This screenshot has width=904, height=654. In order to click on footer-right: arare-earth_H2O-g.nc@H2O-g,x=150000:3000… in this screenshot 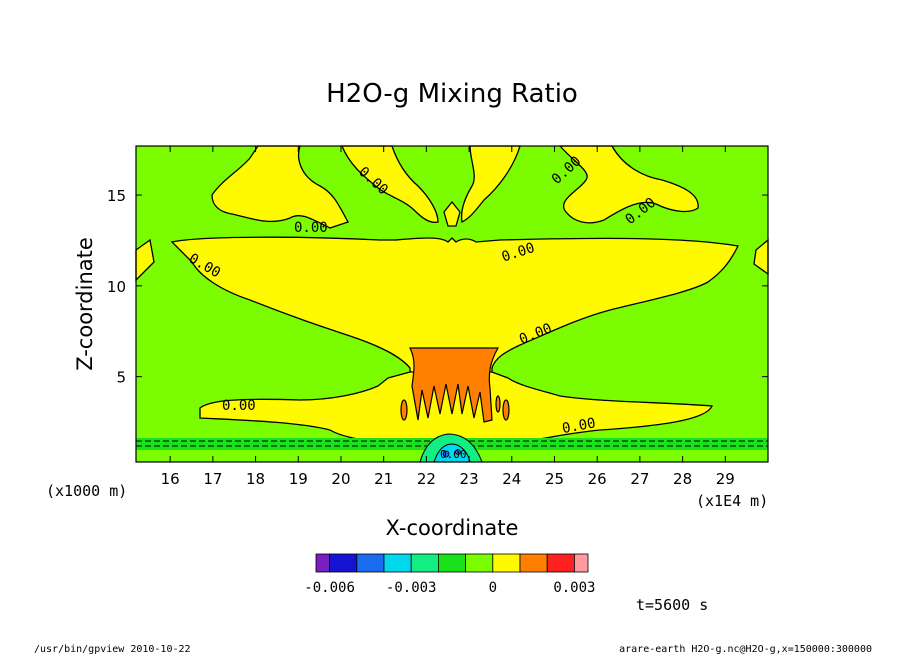, I will do `click(745, 649)`.